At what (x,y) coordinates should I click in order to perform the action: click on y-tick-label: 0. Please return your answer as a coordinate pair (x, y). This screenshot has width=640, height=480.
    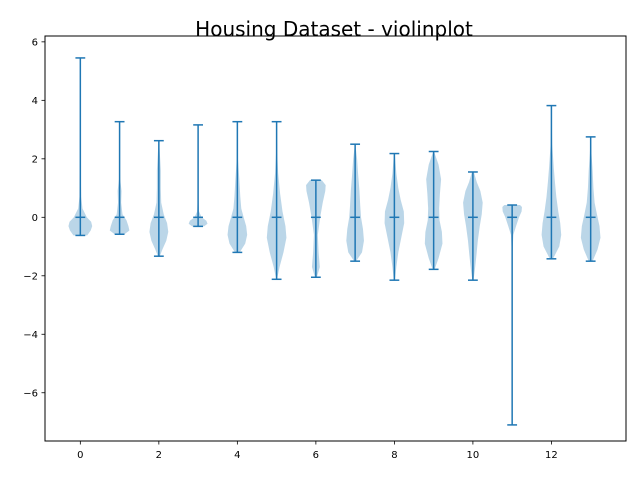
    Looking at the image, I should click on (35, 218).